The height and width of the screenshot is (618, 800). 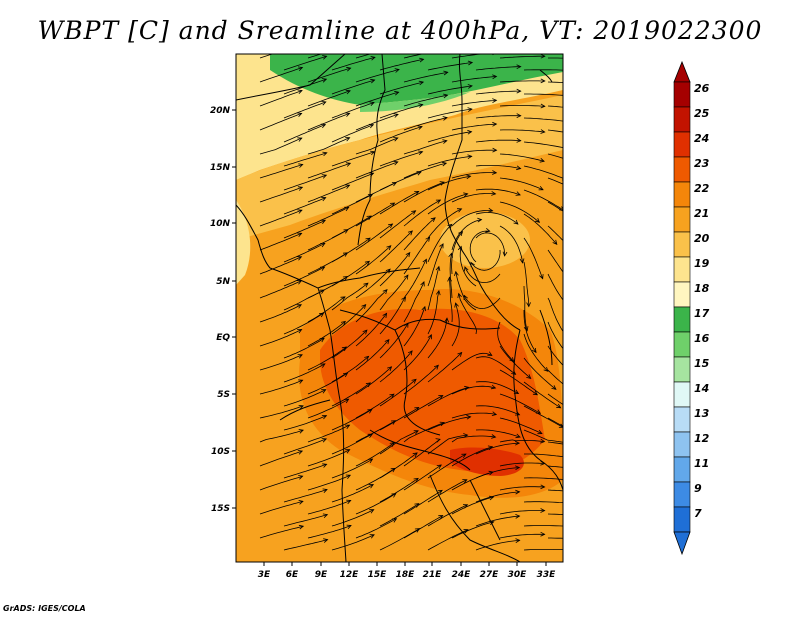 What do you see at coordinates (243, 242) in the screenshot?
I see `wbpt-field-19-west` at bounding box center [243, 242].